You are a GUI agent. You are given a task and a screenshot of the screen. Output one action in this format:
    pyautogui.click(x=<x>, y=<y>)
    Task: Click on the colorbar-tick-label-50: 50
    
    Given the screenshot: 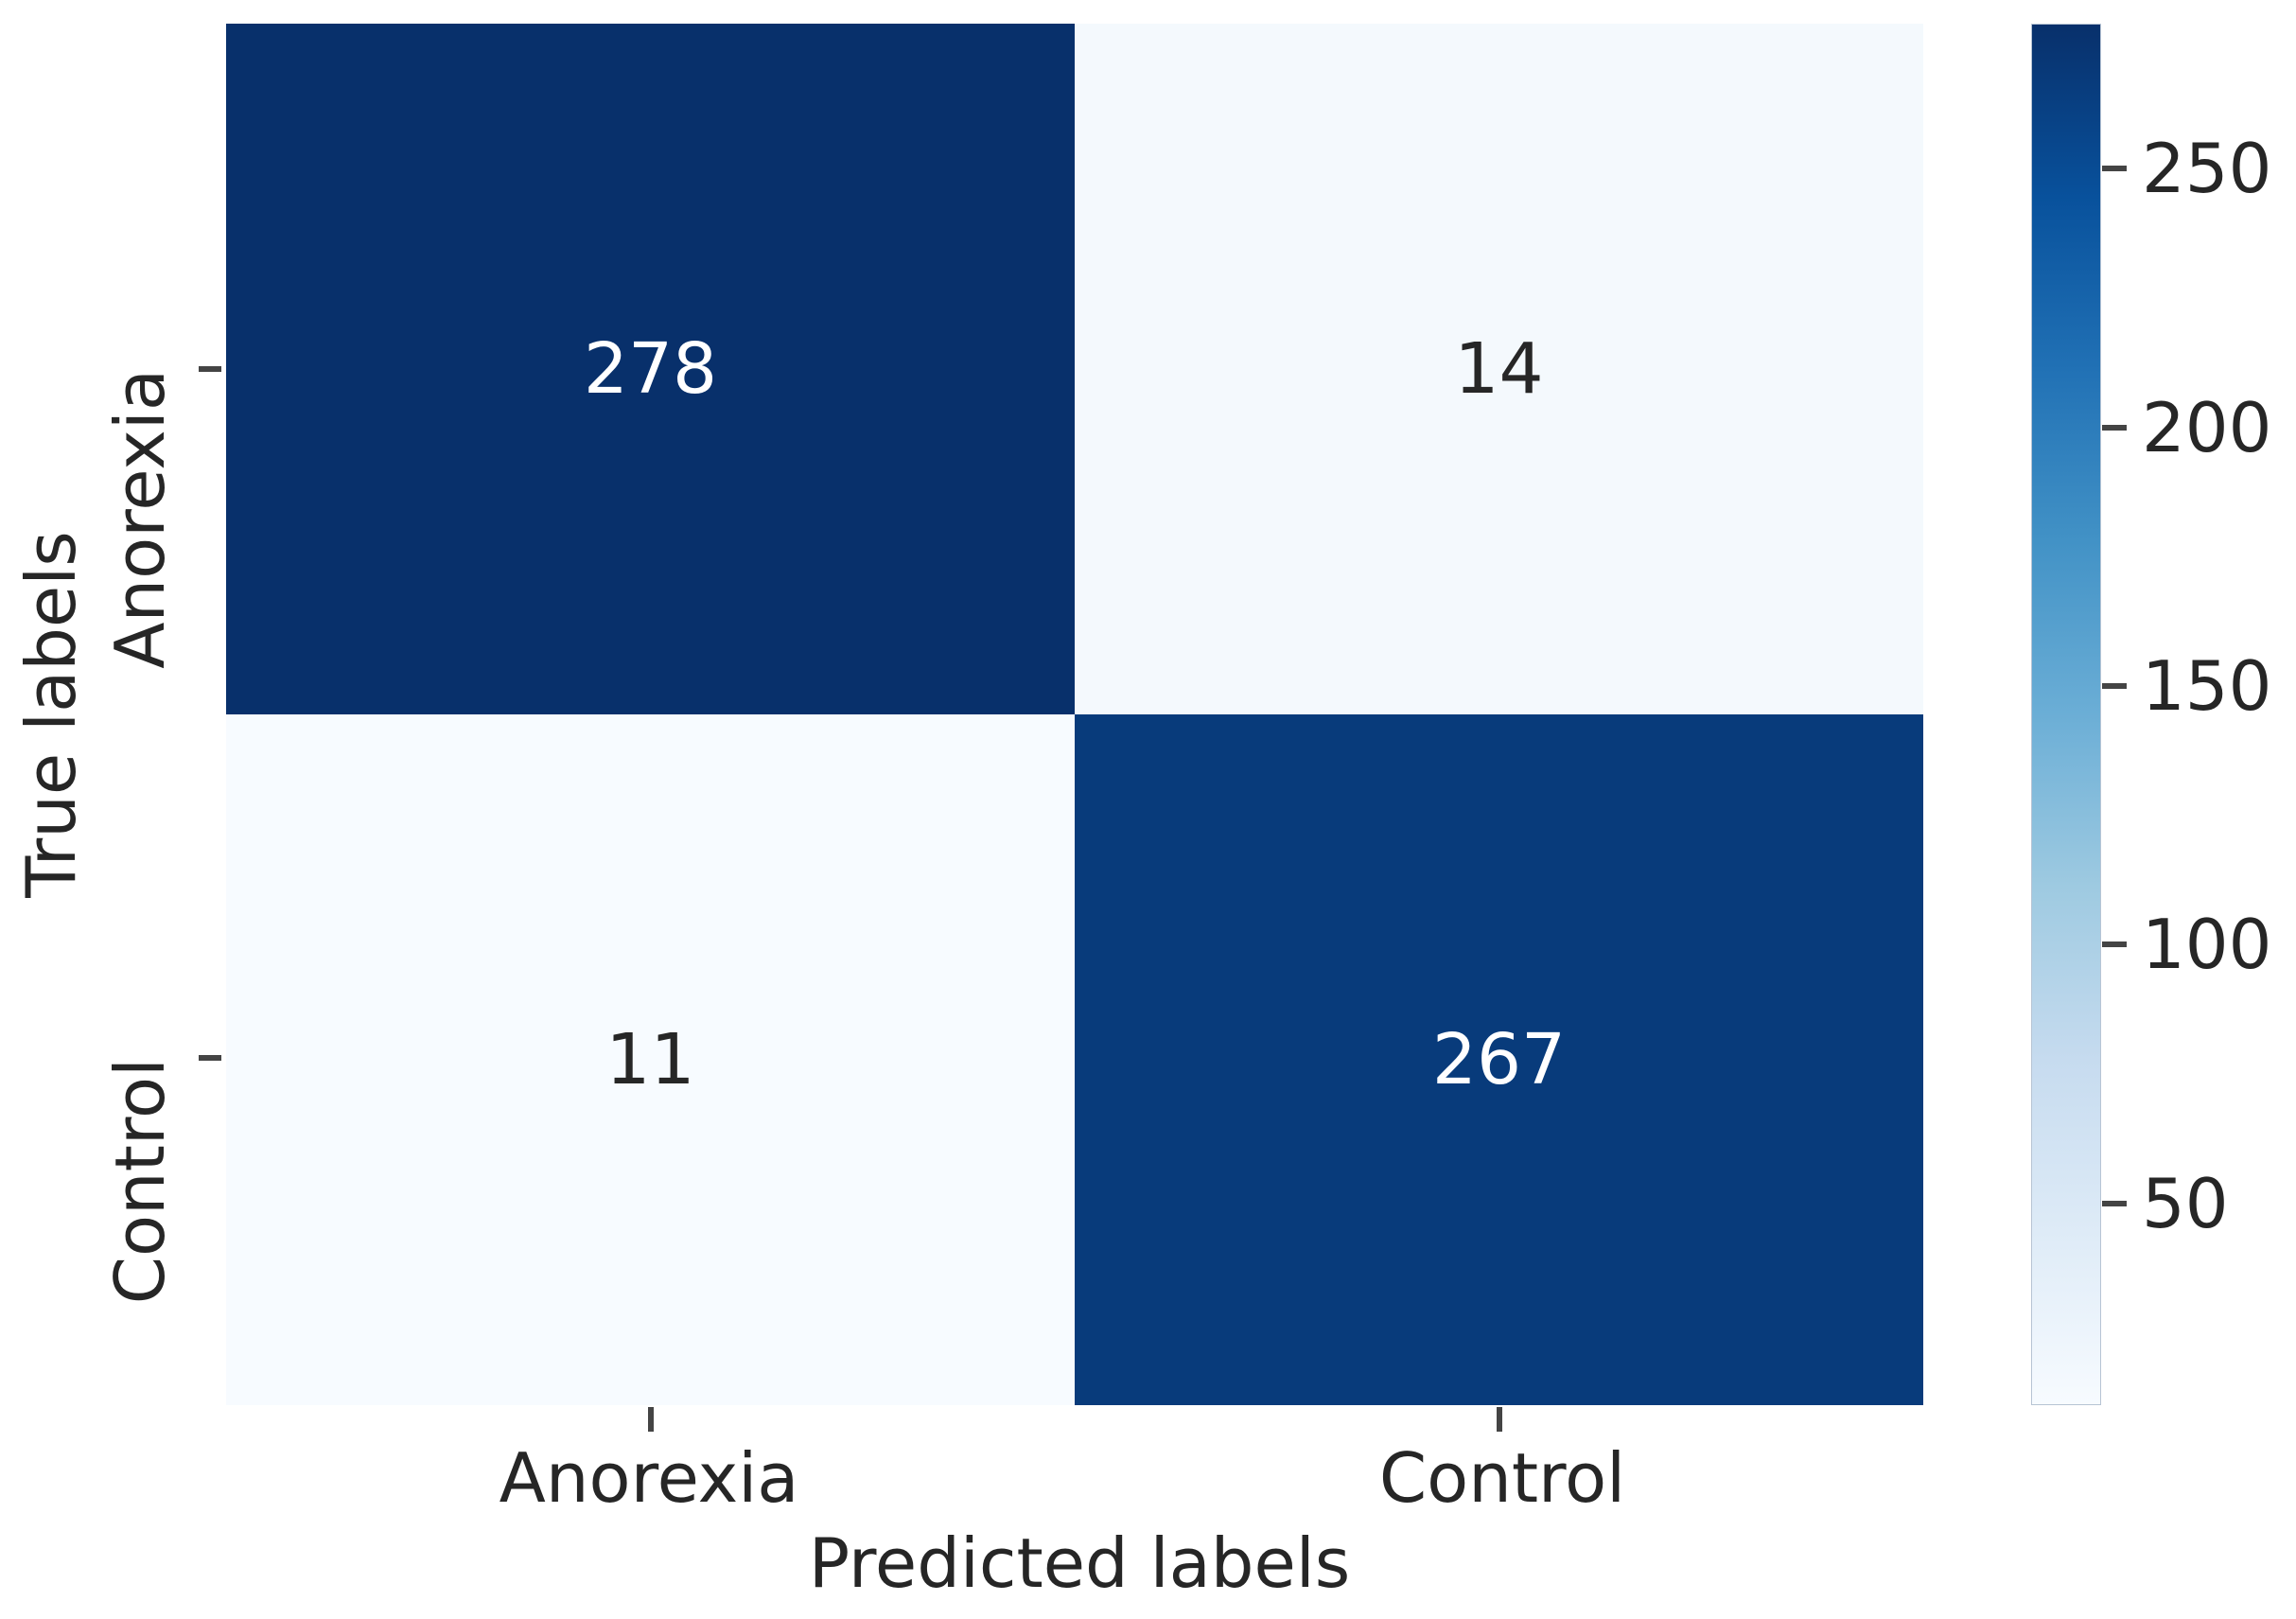 What is the action you would take?
    pyautogui.click(x=2185, y=1203)
    